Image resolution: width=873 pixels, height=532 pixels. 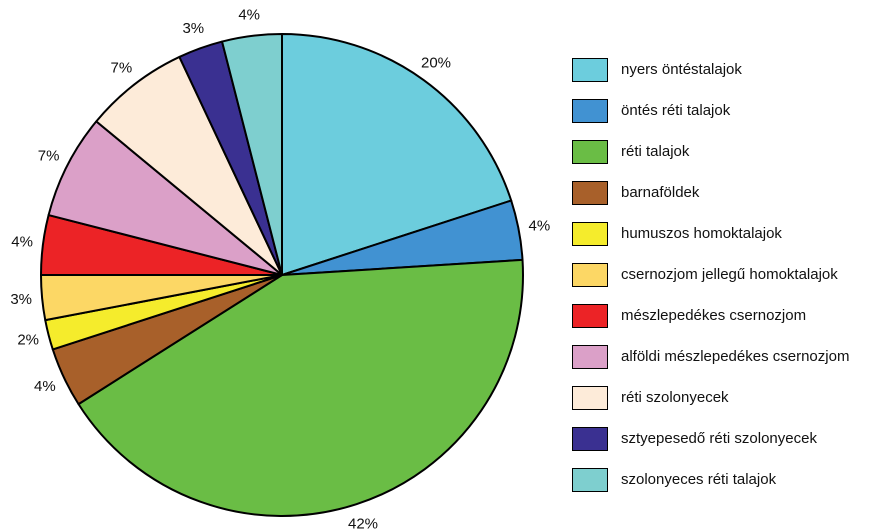 I want to click on legend-label: réti szolonyecek, so click(x=675, y=398).